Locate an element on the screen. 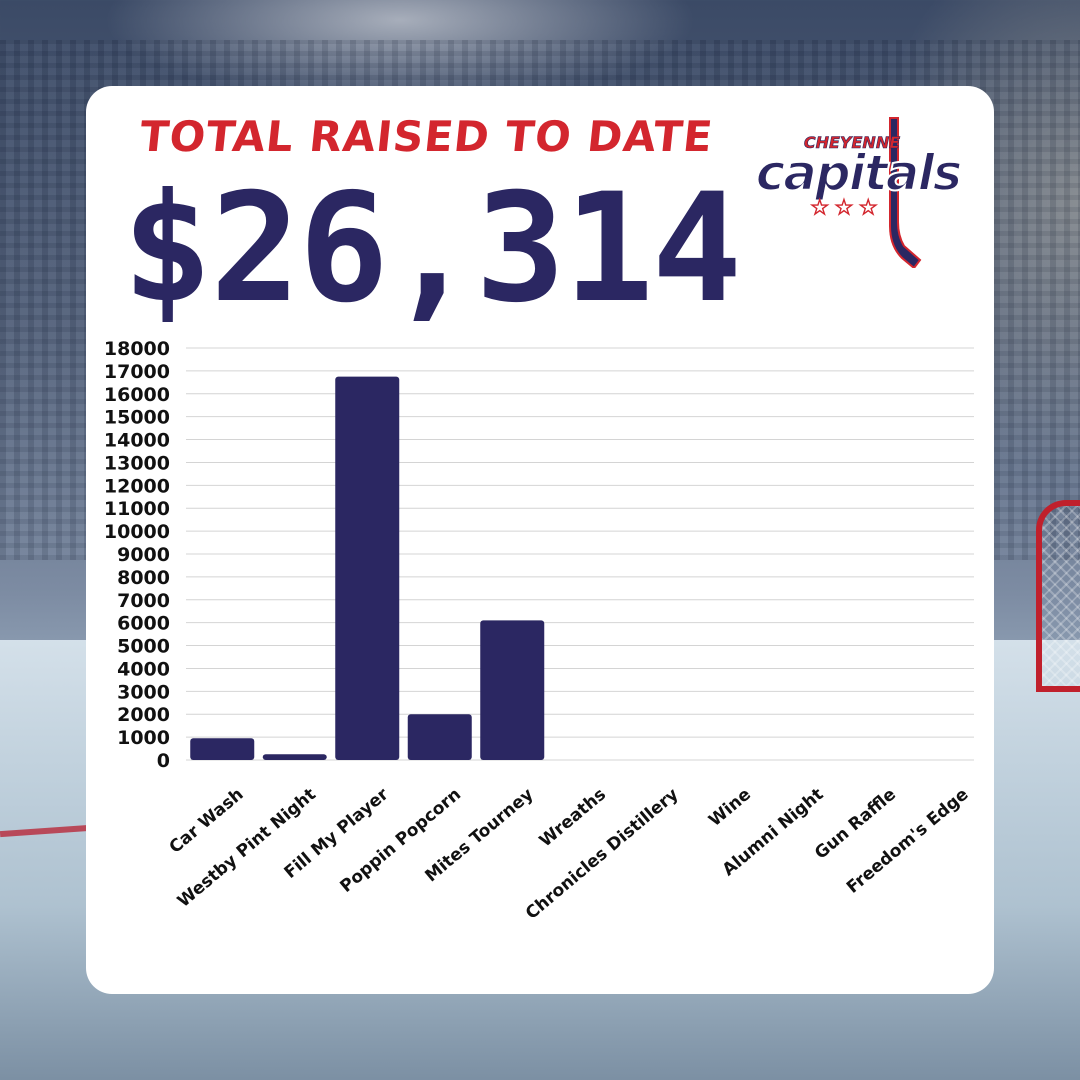 This screenshot has width=1080, height=1080. y-tick-label: 14000 is located at coordinates (137, 441).